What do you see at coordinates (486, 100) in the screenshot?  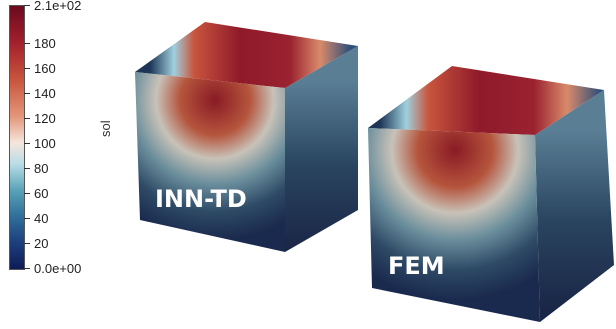 I see `cube-fem-top-face` at bounding box center [486, 100].